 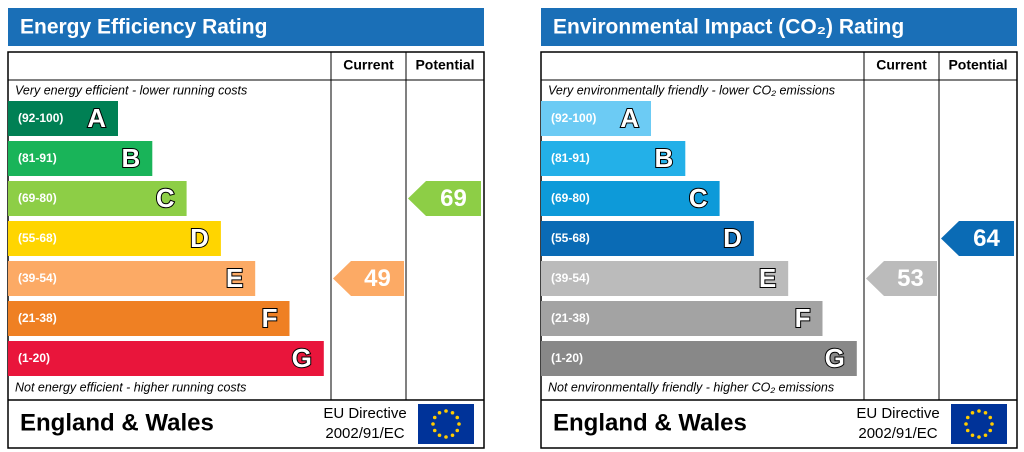 What do you see at coordinates (453, 198) in the screenshot?
I see `rating-value: 69` at bounding box center [453, 198].